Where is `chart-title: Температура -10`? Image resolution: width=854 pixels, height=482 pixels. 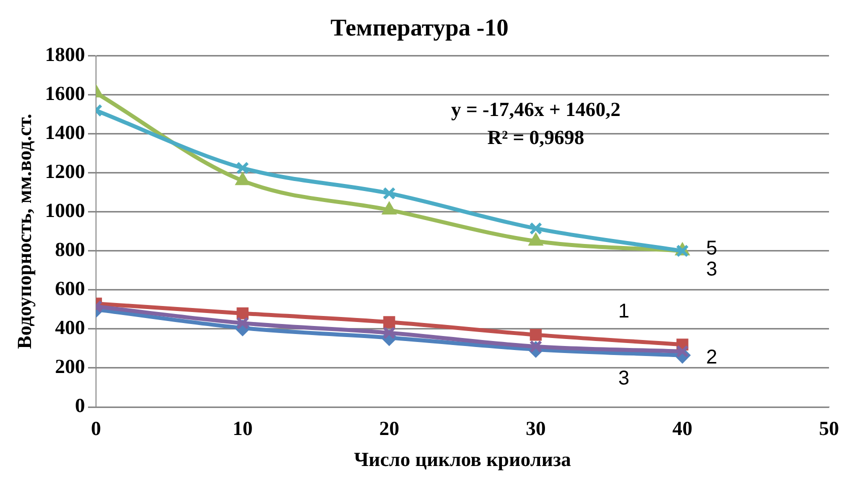 chart-title: Температура -10 is located at coordinates (419, 29).